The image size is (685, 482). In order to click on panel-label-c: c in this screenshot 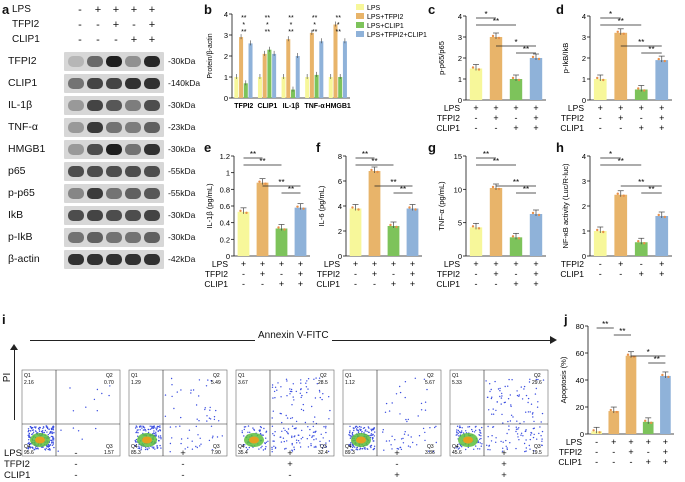, I will do `click(432, 9)`.